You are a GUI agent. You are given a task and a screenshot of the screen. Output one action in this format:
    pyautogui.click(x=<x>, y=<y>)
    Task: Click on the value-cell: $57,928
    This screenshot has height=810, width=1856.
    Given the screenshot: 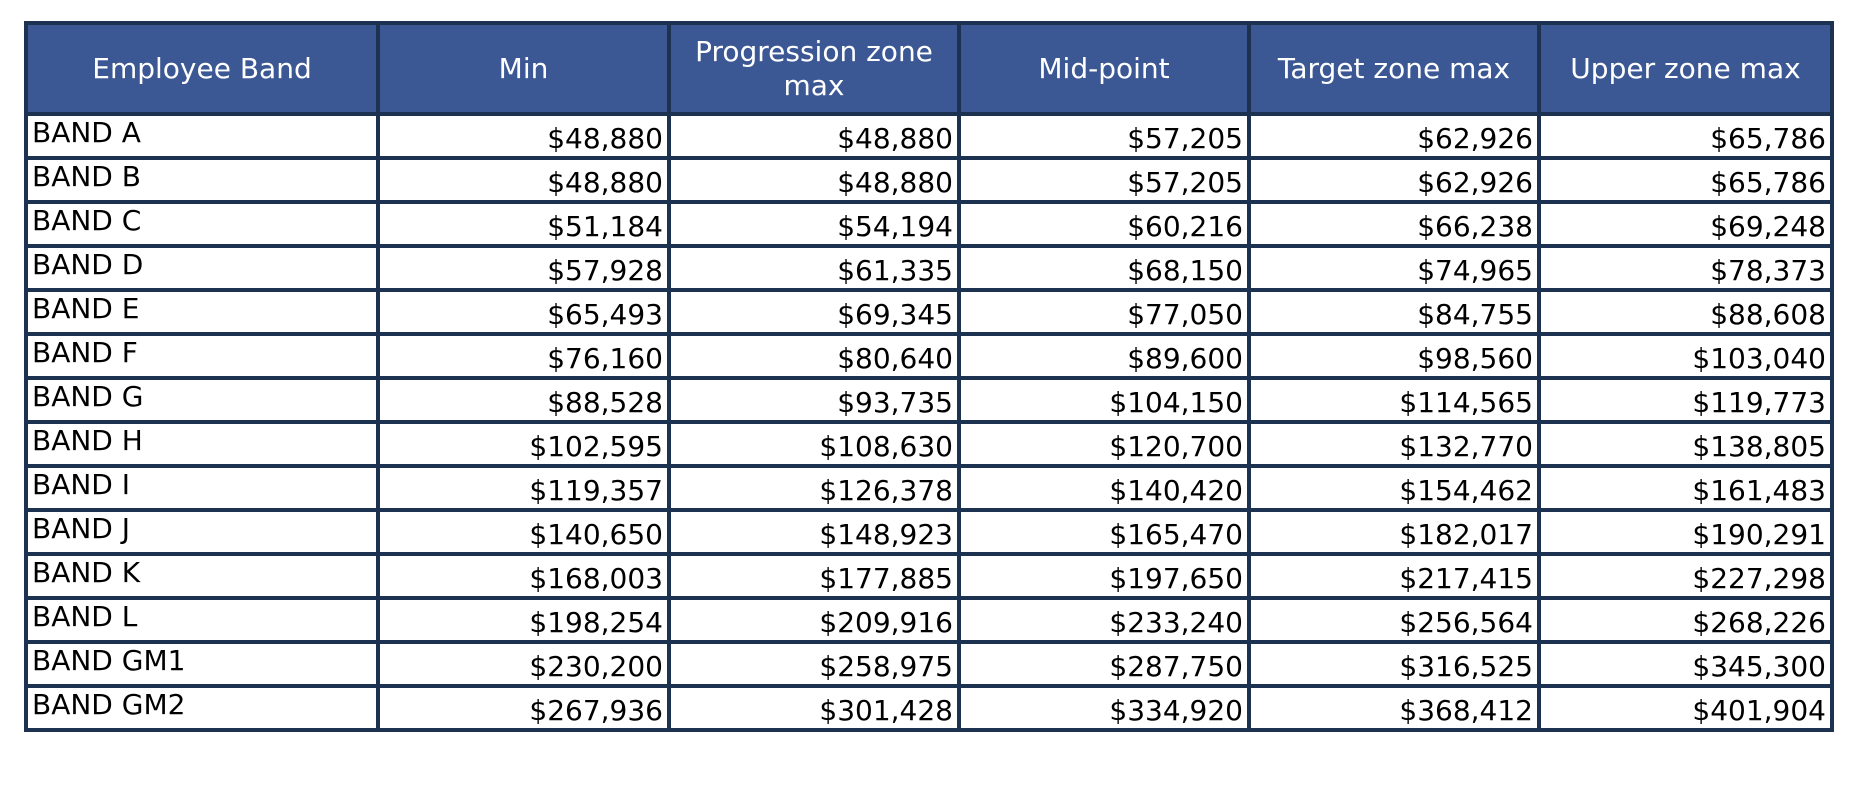 What is the action you would take?
    pyautogui.click(x=523, y=268)
    